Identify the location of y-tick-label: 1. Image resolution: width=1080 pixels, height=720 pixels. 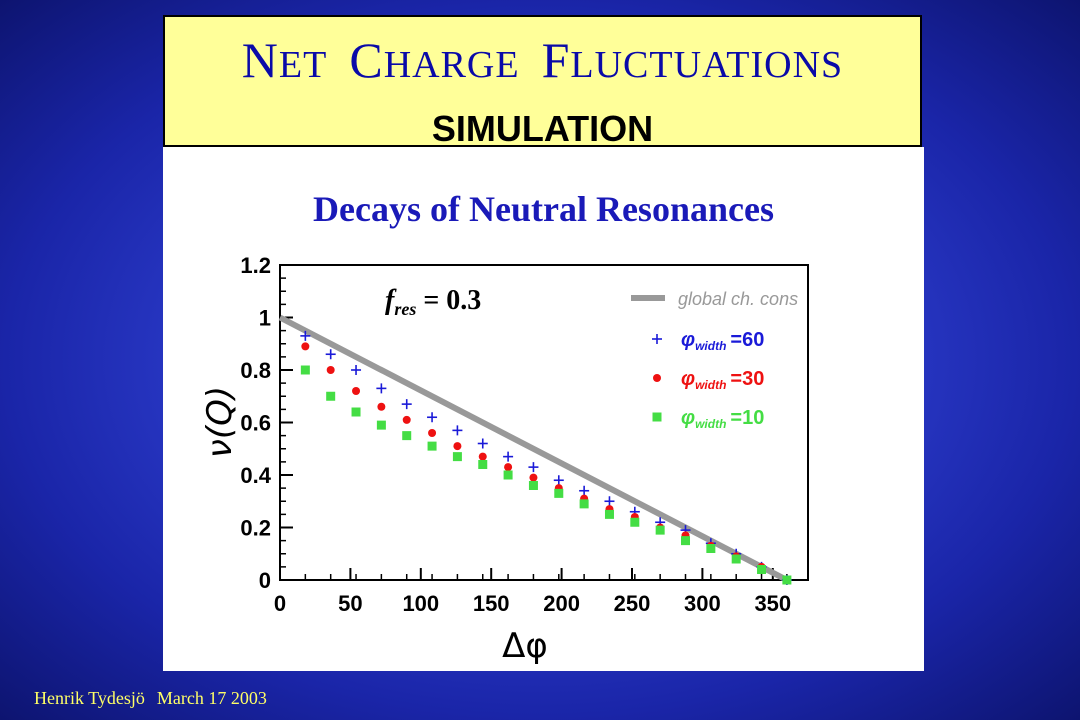
(265, 318).